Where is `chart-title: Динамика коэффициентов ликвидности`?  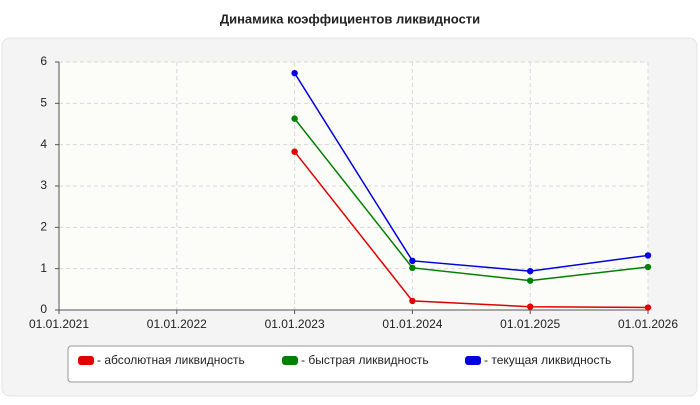
chart-title: Динамика коэффициентов ликвидности is located at coordinates (350, 18).